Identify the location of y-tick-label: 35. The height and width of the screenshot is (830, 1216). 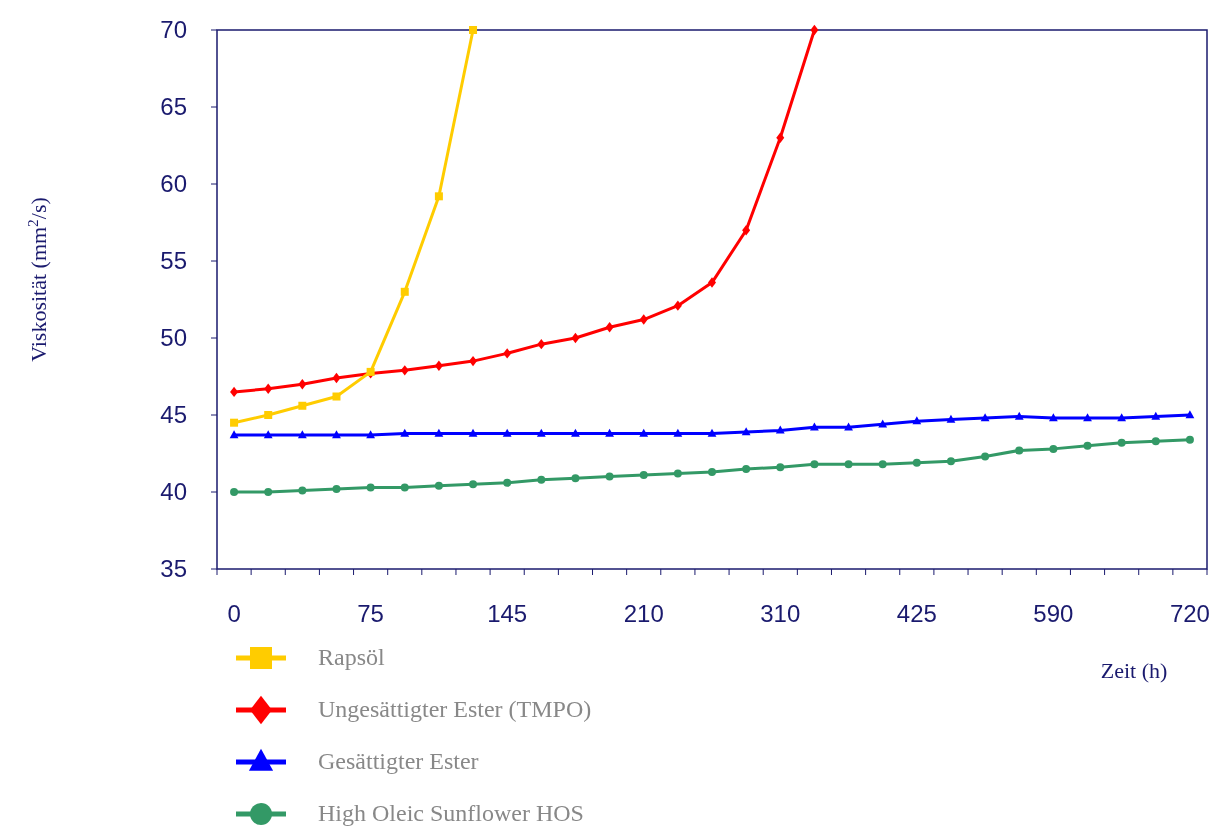
(173, 569).